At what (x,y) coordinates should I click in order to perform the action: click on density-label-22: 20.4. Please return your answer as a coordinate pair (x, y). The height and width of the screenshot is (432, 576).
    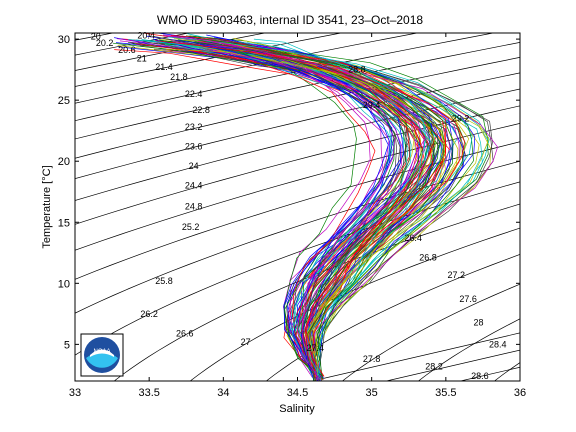
    Looking at the image, I should click on (146, 35).